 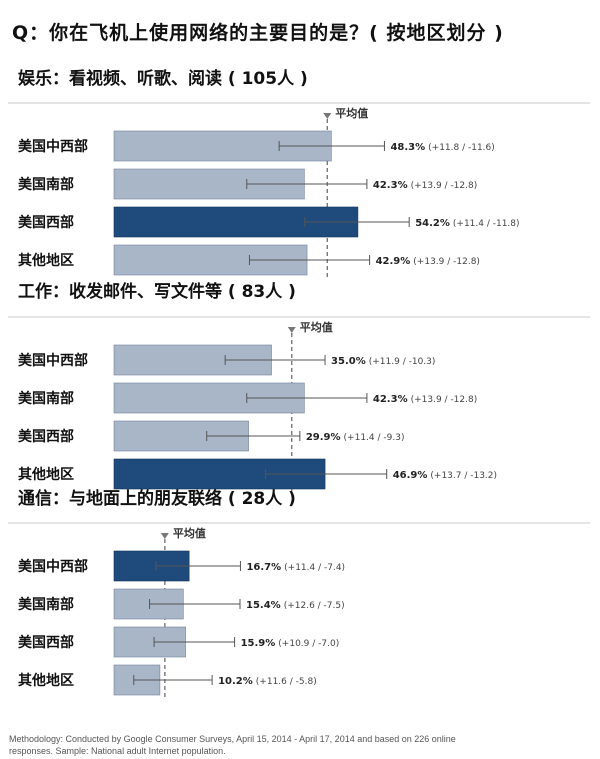 I want to click on value-label: 54.2% (+11.4 / -11.8), so click(x=467, y=223).